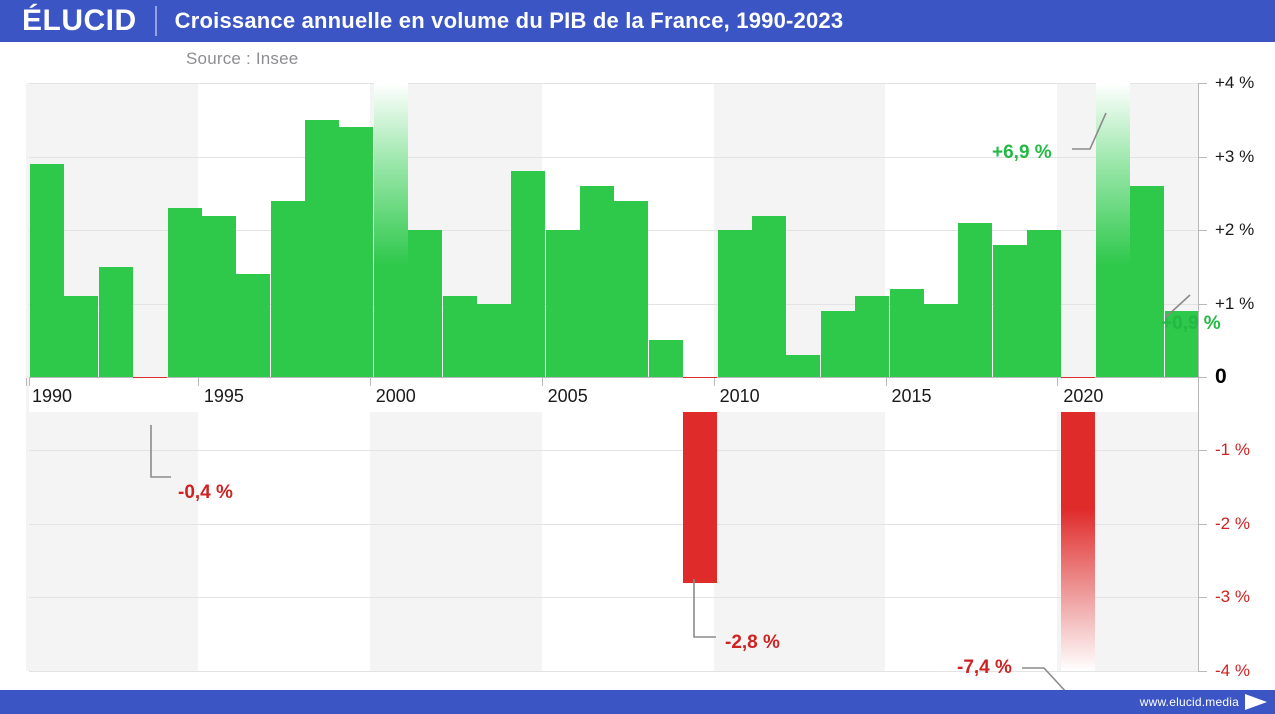 This screenshot has height=714, width=1275. I want to click on y-axis-label: +3 %, so click(1235, 156).